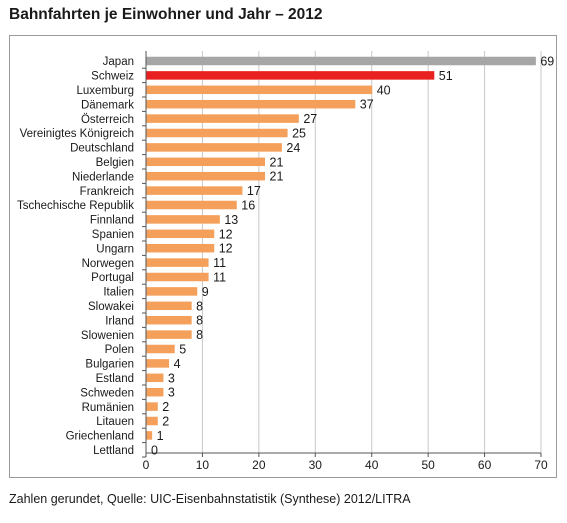 Image resolution: width=567 pixels, height=523 pixels. What do you see at coordinates (109, 365) in the screenshot?
I see `category-label: Bulgarien` at bounding box center [109, 365].